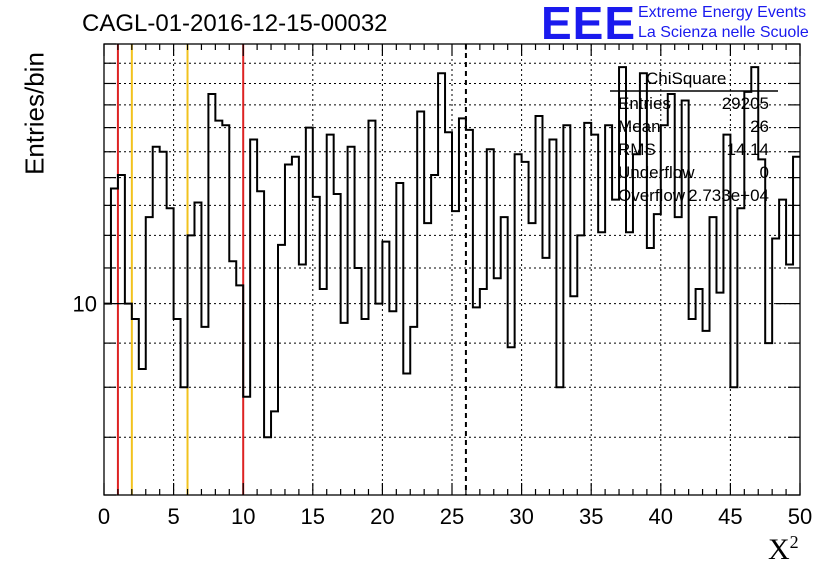 This screenshot has height=572, width=836. I want to click on x-tick-label: 5, so click(173, 516).